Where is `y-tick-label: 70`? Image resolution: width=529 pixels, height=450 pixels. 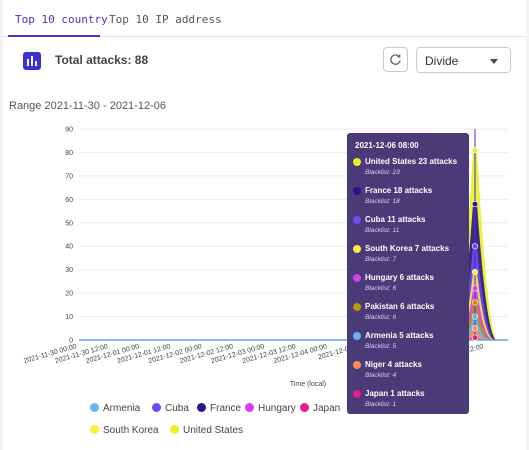
y-tick-label: 70 is located at coordinates (69, 176).